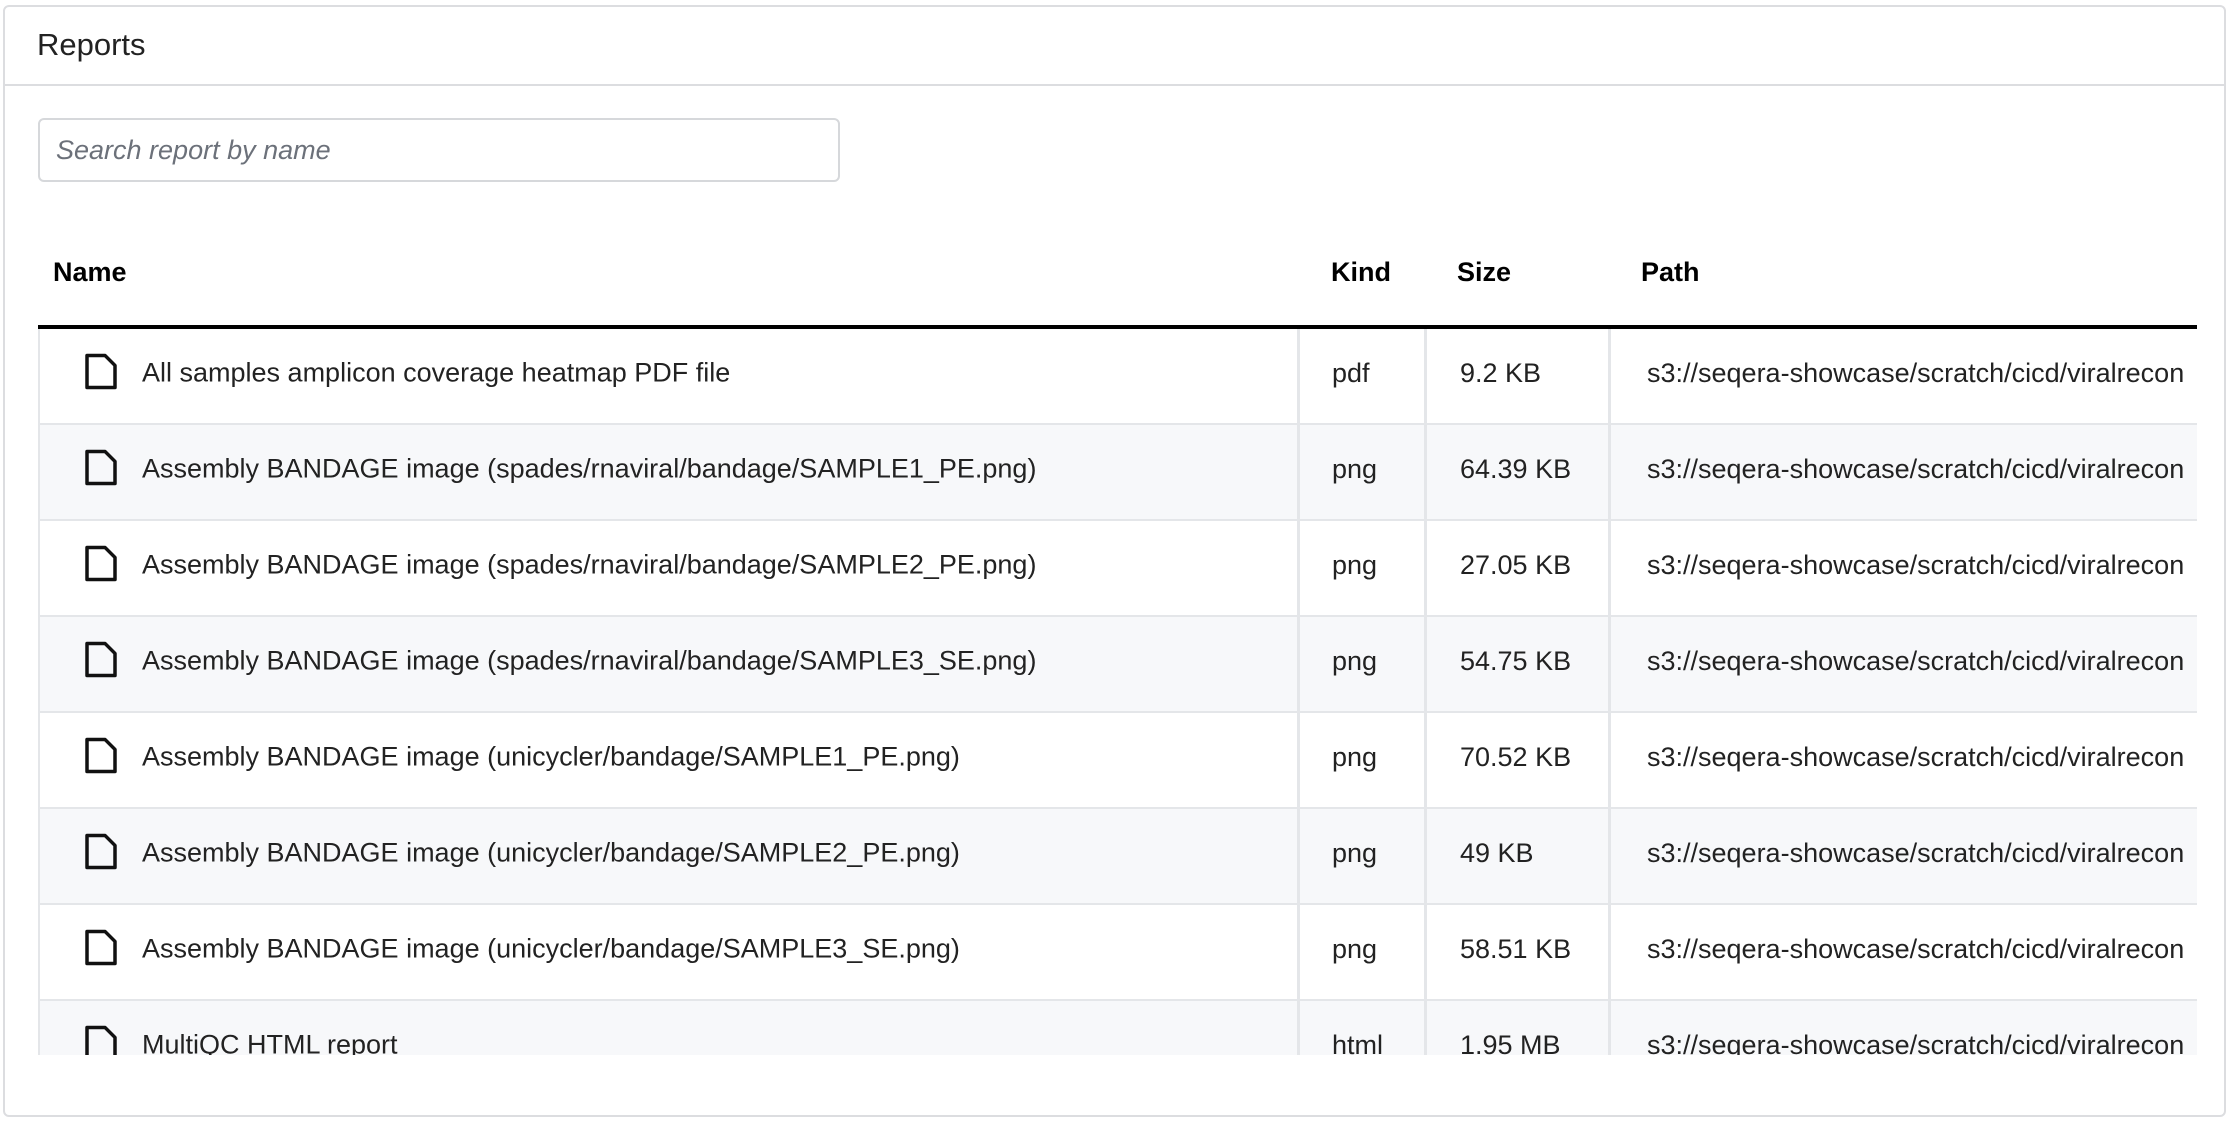  Describe the element at coordinates (1117, 278) in the screenshot. I see `table-header: Name Kind Size Path` at that location.